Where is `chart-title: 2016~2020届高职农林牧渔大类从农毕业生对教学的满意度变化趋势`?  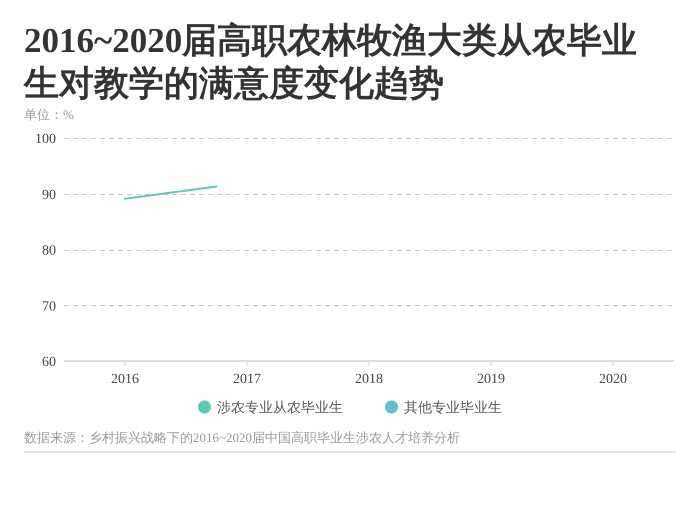 chart-title: 2016~2020届高职农林牧渔大类从农毕业生对教学的满意度变化趋势 is located at coordinates (330, 62).